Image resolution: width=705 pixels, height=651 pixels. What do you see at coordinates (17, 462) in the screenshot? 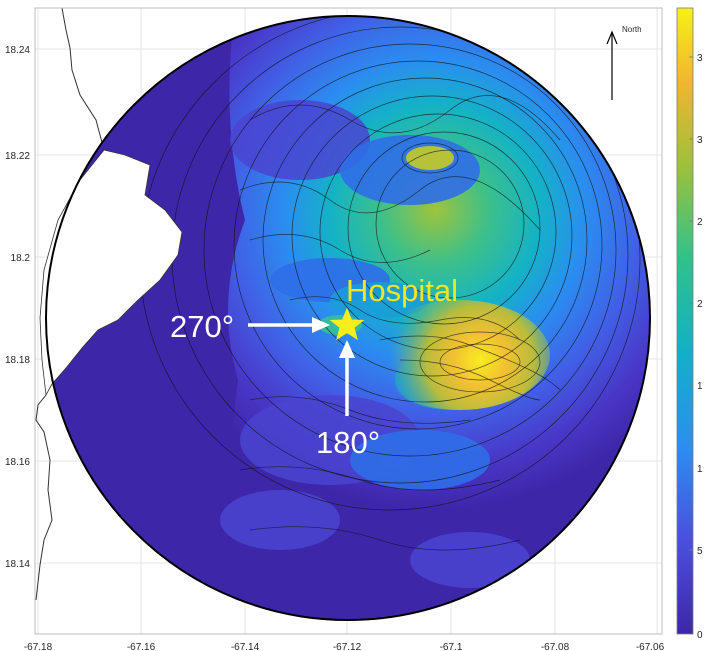
I see `y-tick: 18.16` at bounding box center [17, 462].